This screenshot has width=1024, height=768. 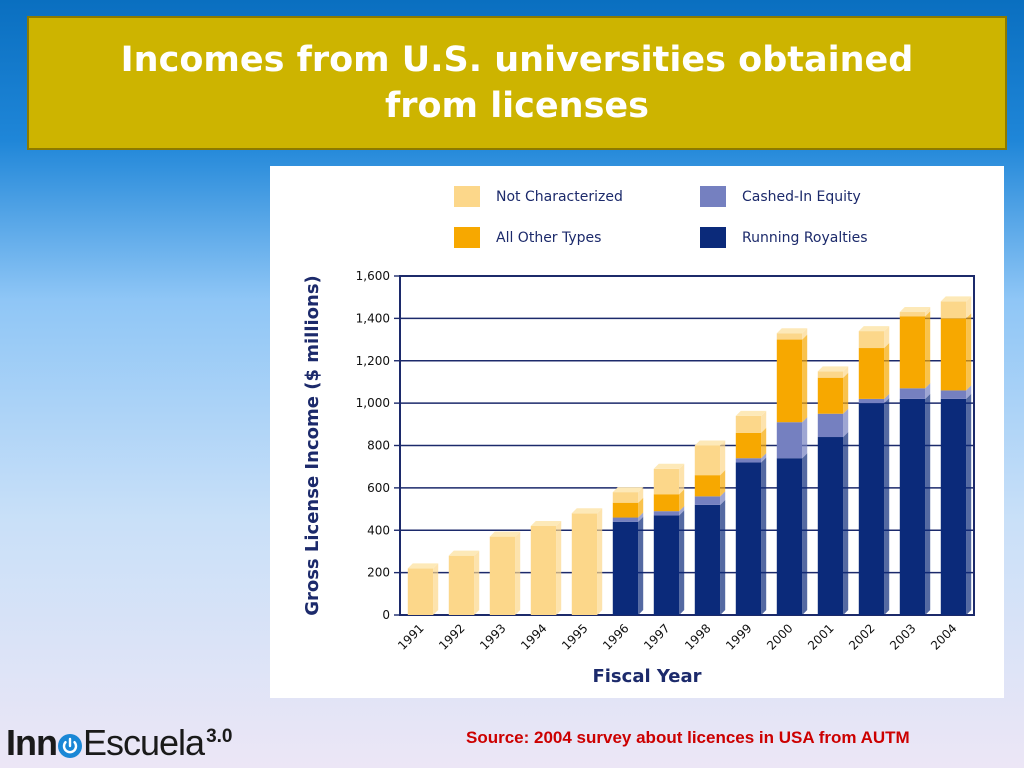 What do you see at coordinates (697, 636) in the screenshot?
I see `x-tick-label: 1998` at bounding box center [697, 636].